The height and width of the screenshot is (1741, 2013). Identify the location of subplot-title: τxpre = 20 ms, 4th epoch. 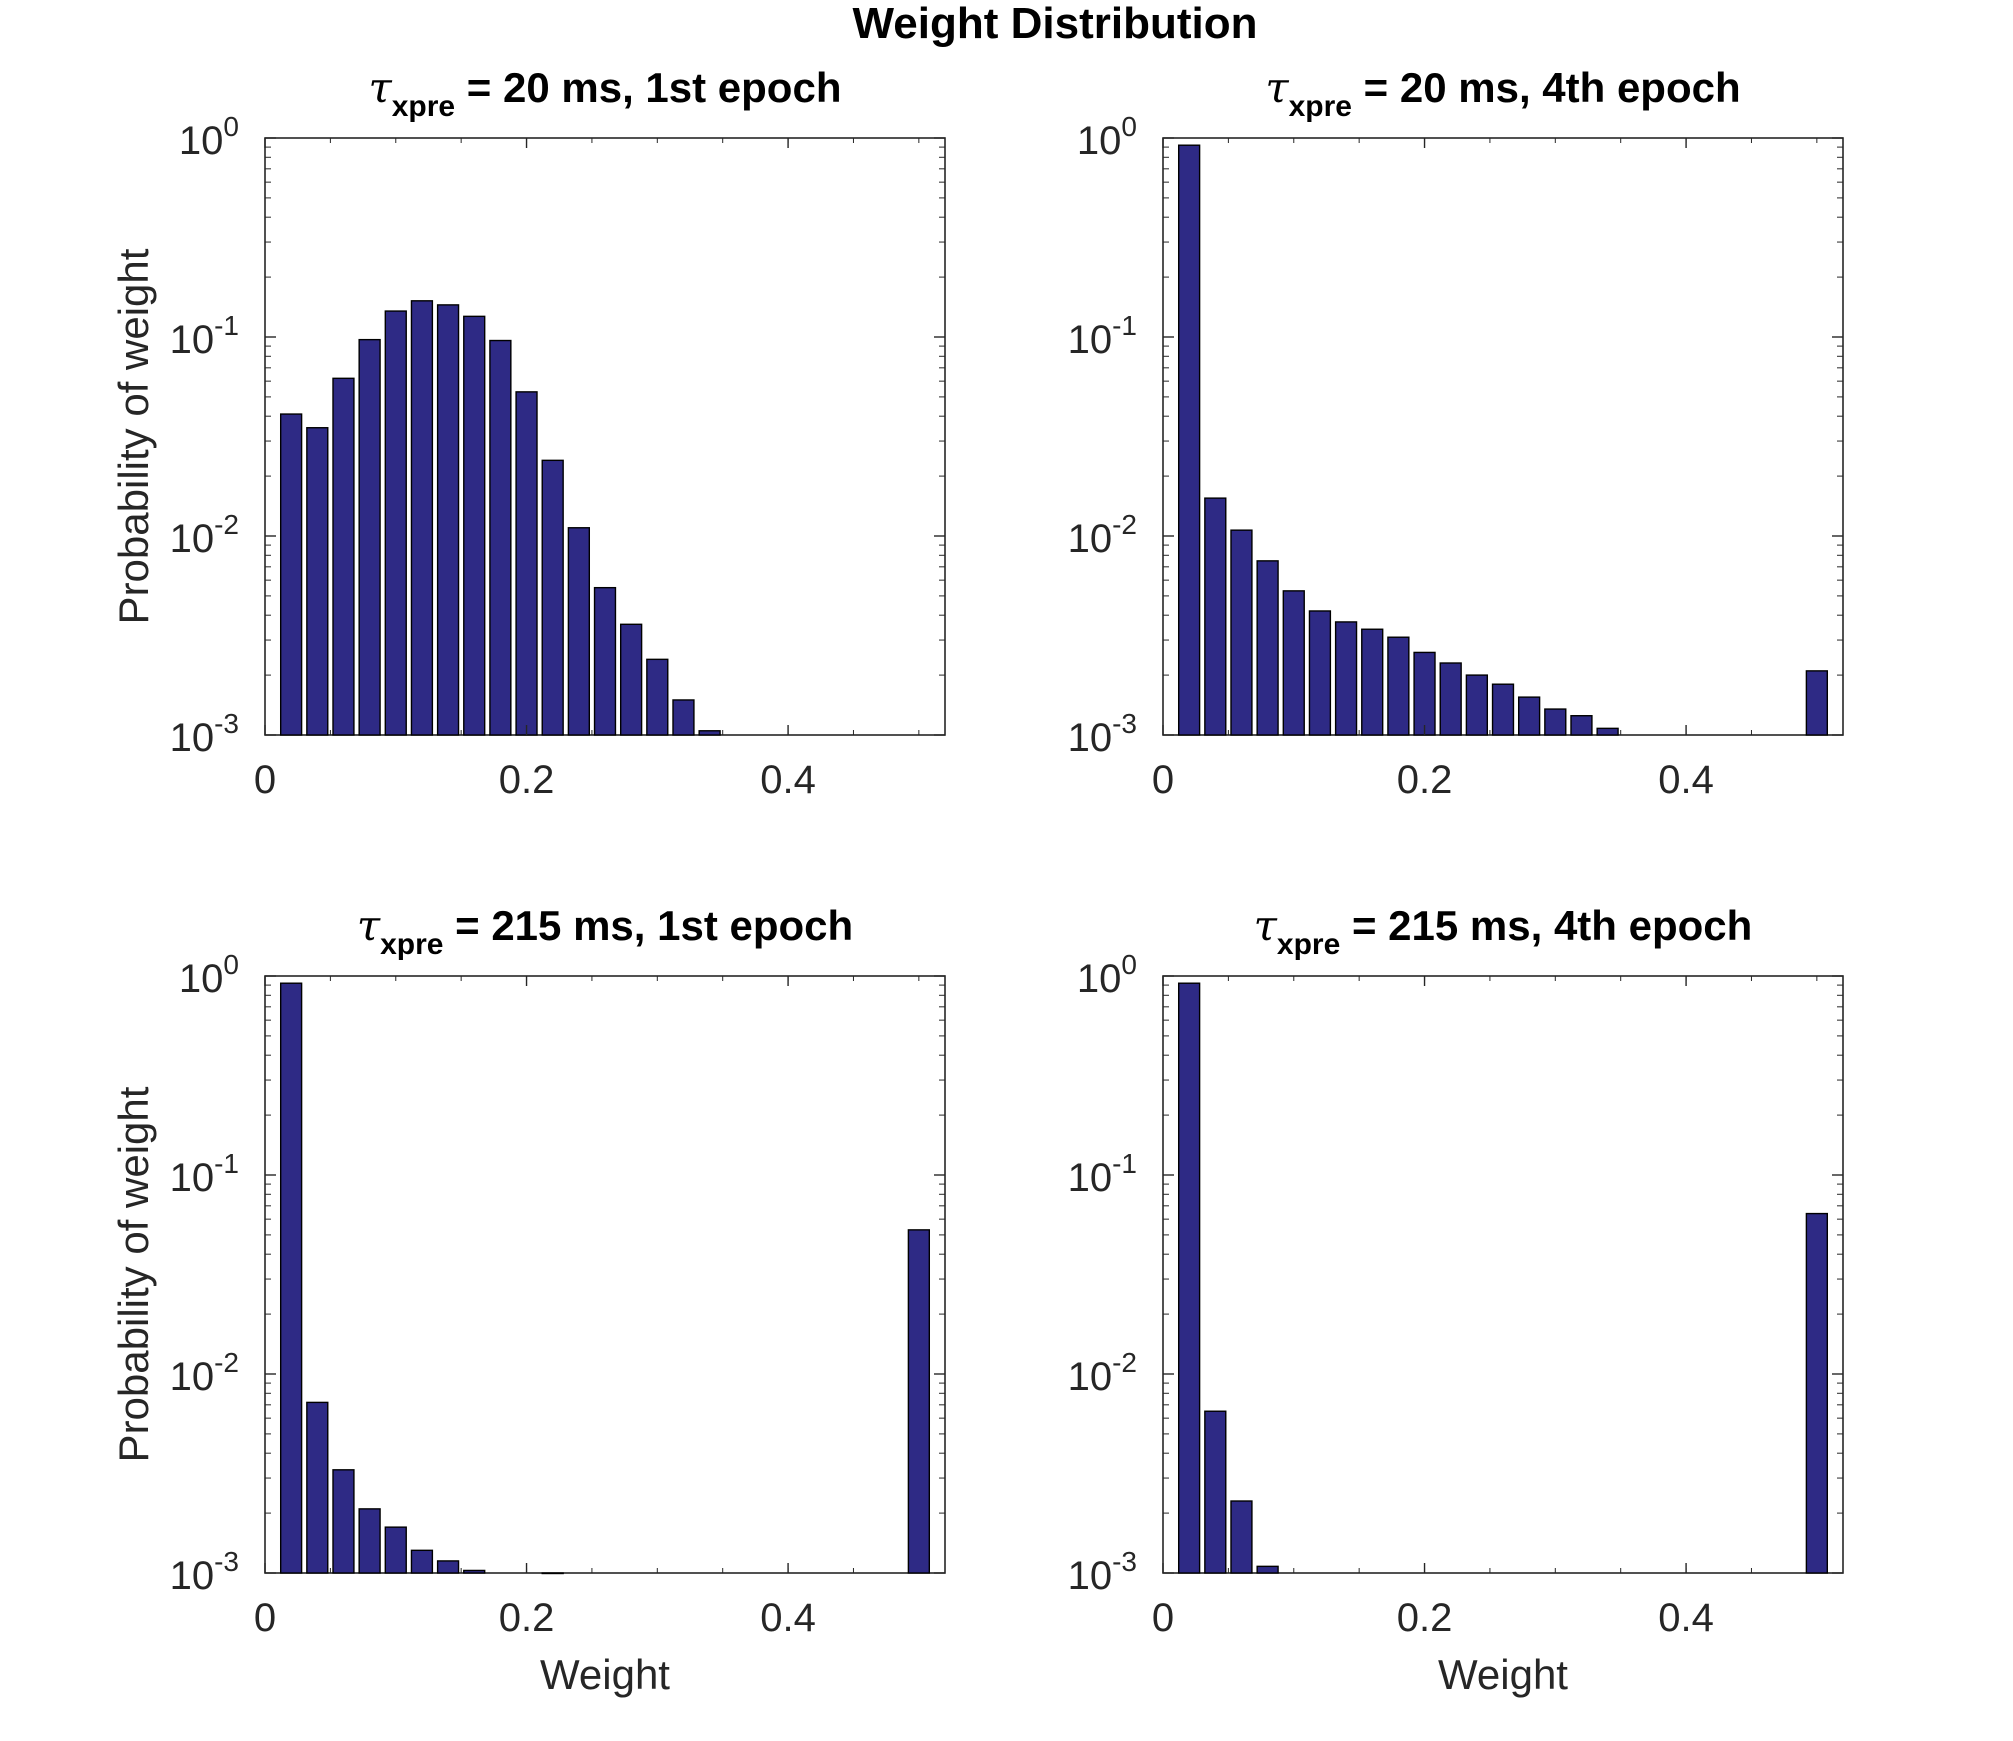
(1502, 93).